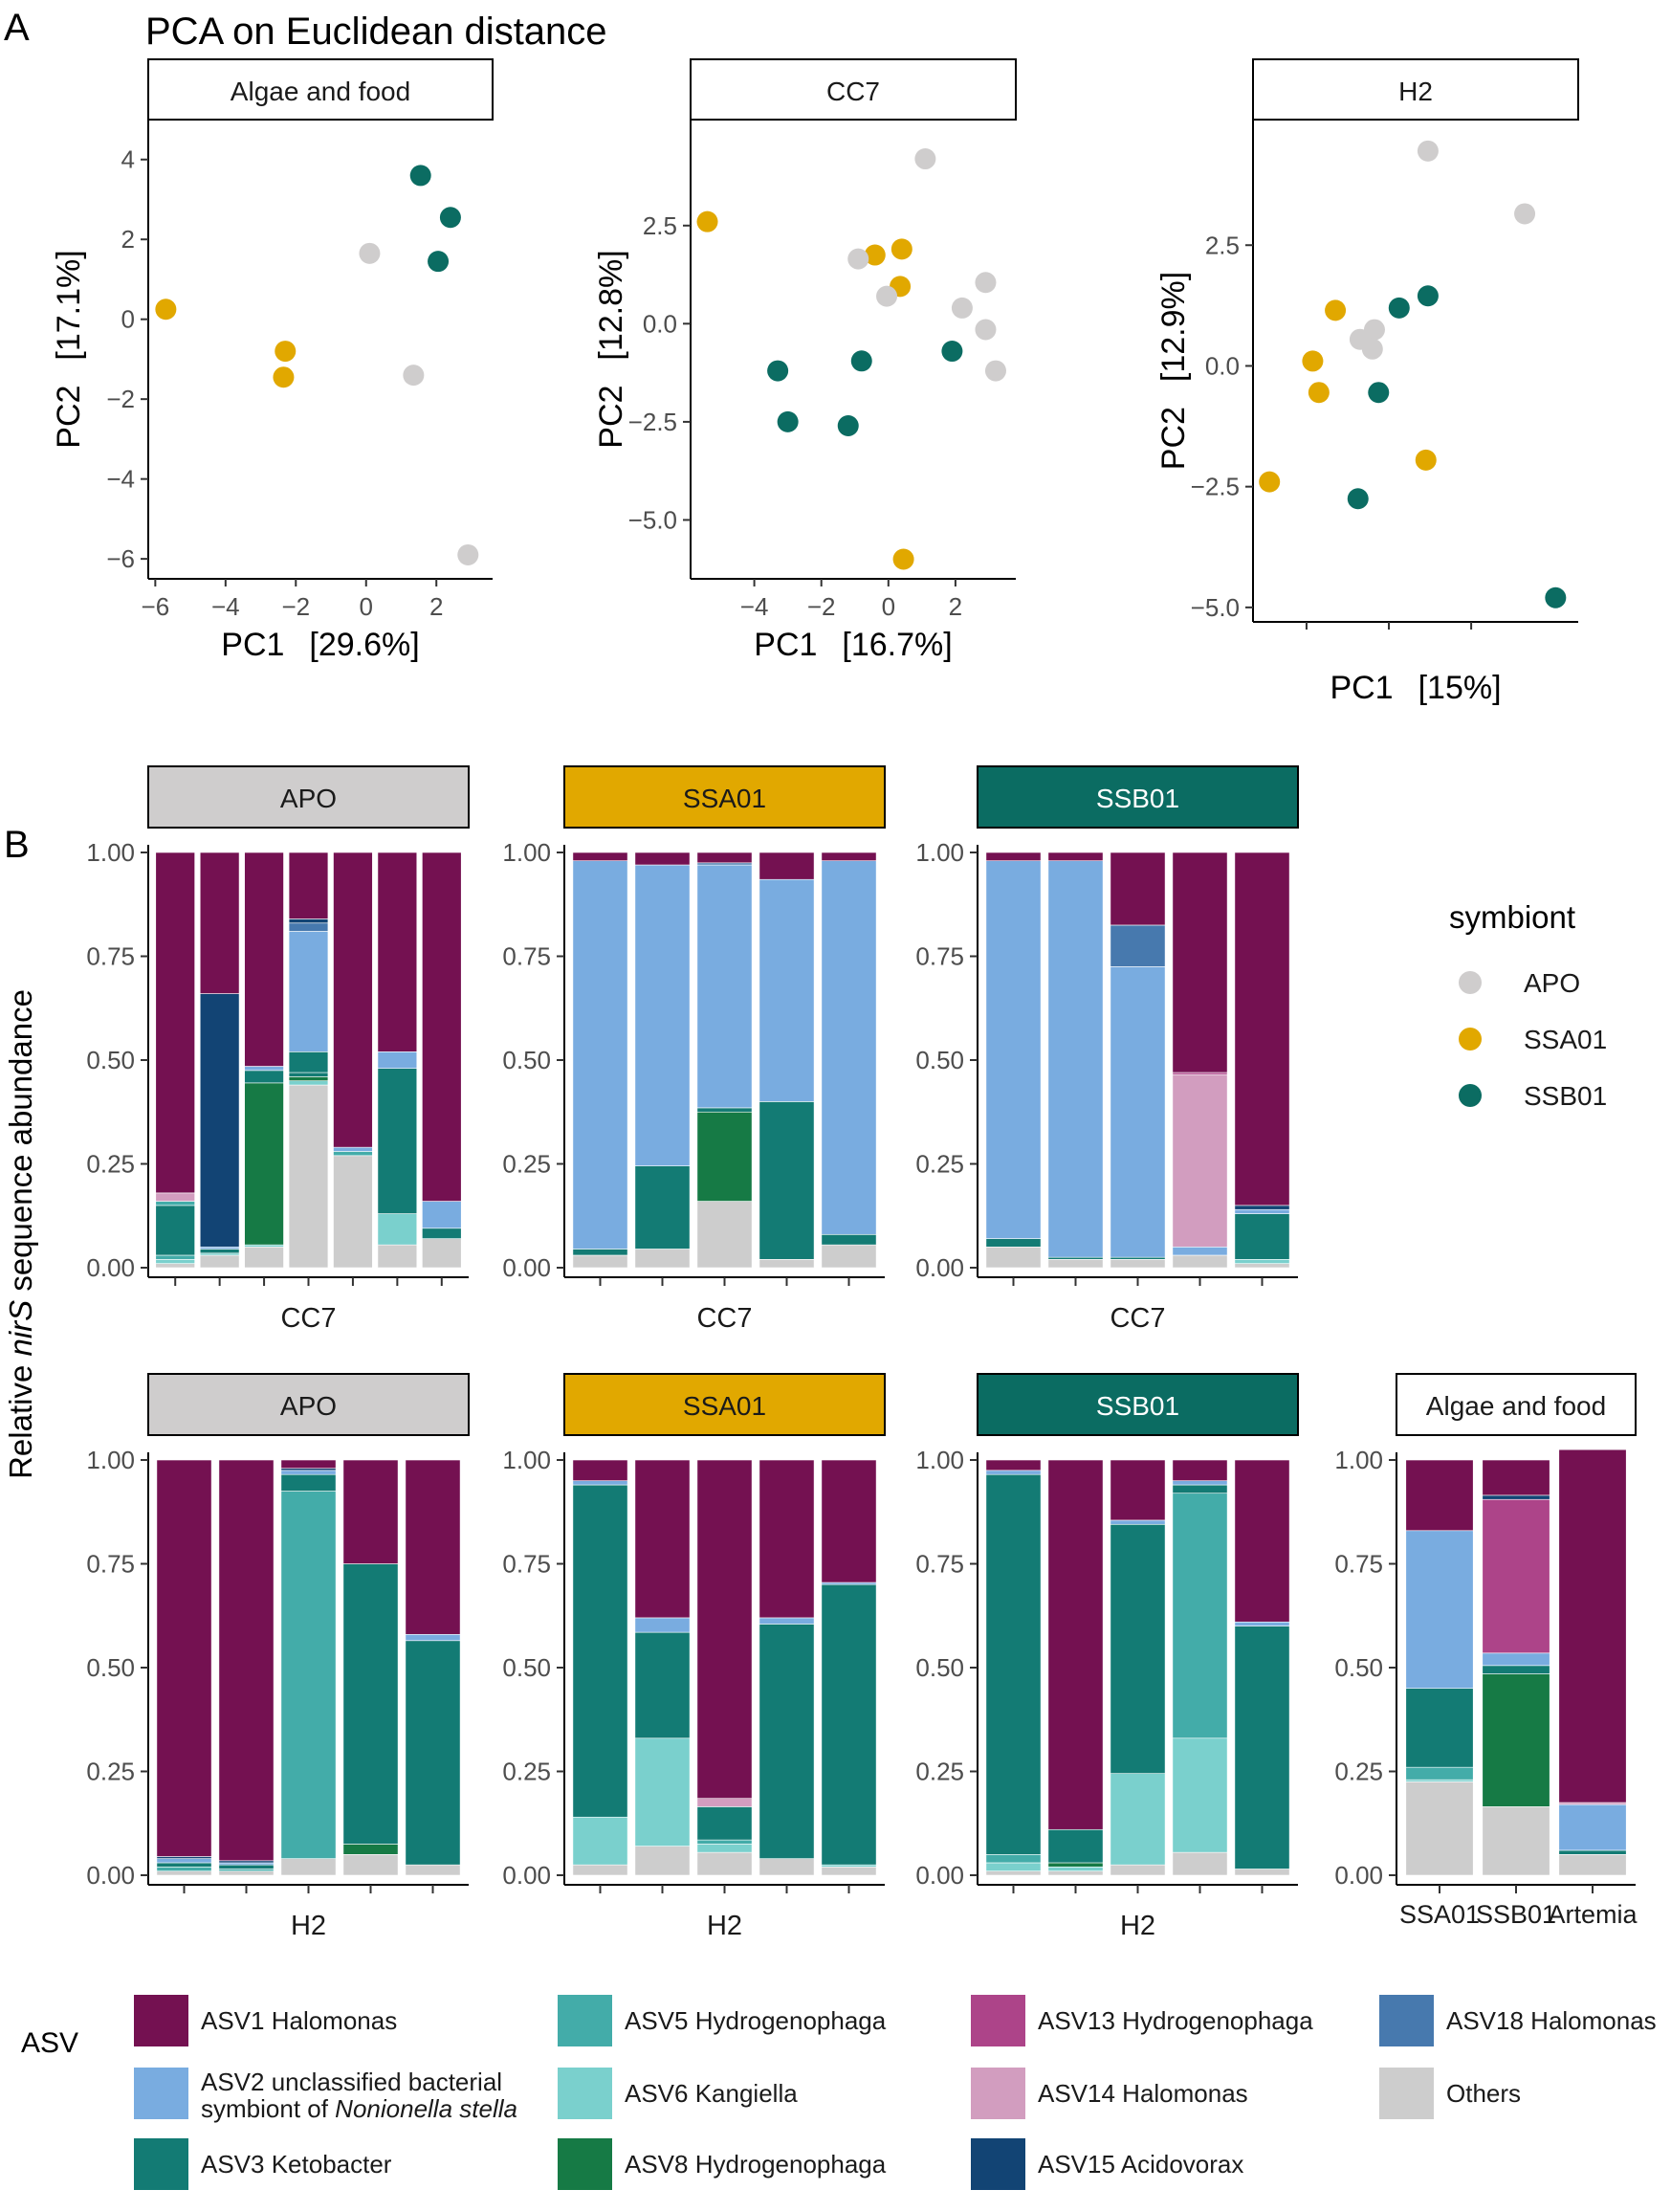 This screenshot has width=1671, height=2212. I want to click on x-tick-label: SSA01, so click(1439, 1914).